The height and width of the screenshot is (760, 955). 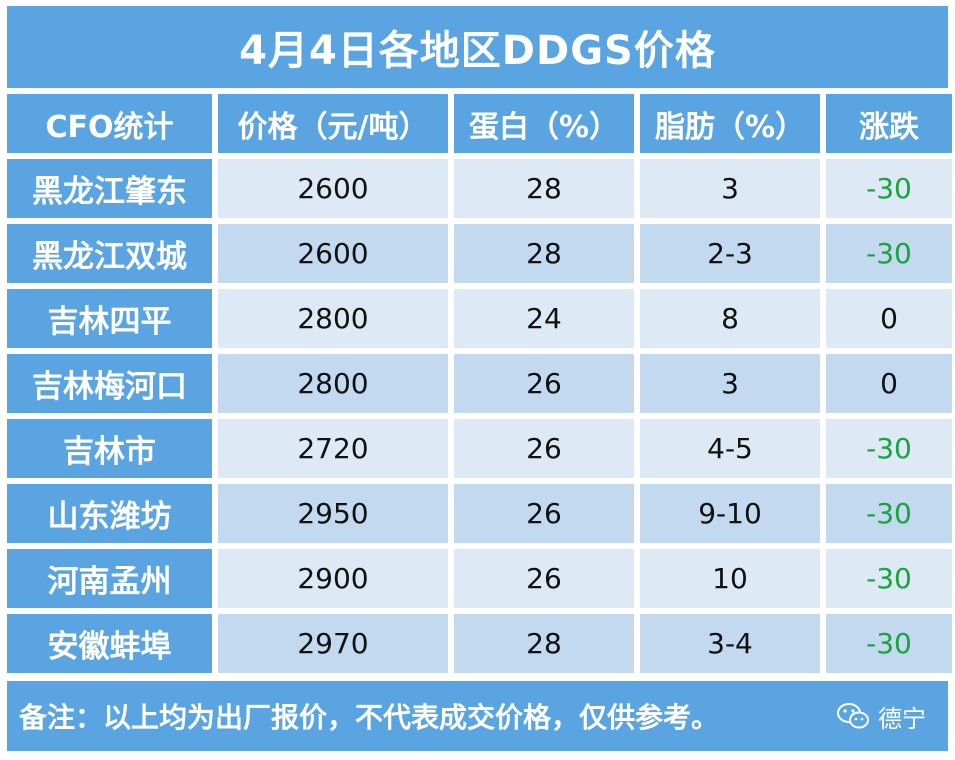 I want to click on table-row: 山东潍坊 2950 26 9-10 -30, so click(x=479, y=513).